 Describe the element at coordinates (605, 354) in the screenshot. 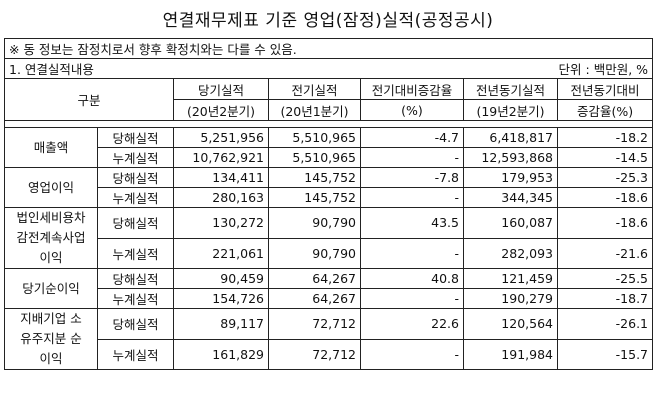

I see `cell-yoy-rate: -15.7` at that location.